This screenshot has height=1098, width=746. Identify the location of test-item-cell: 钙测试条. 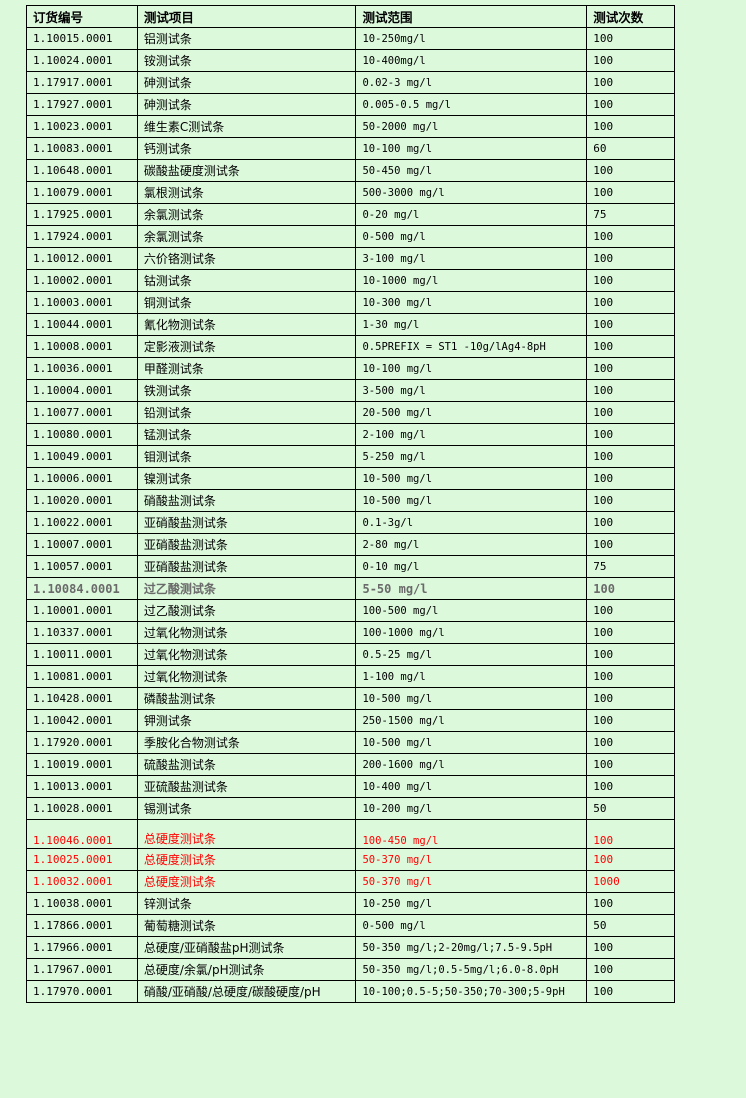
(246, 148).